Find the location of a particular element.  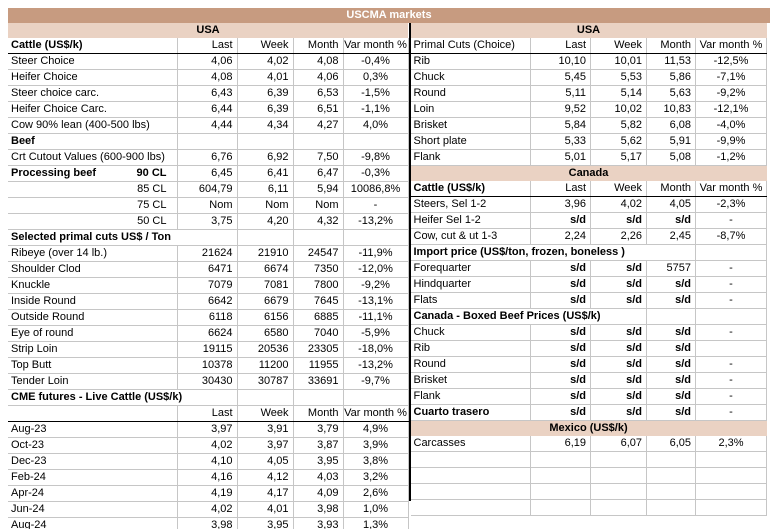

table-row: USA is located at coordinates (588, 30).